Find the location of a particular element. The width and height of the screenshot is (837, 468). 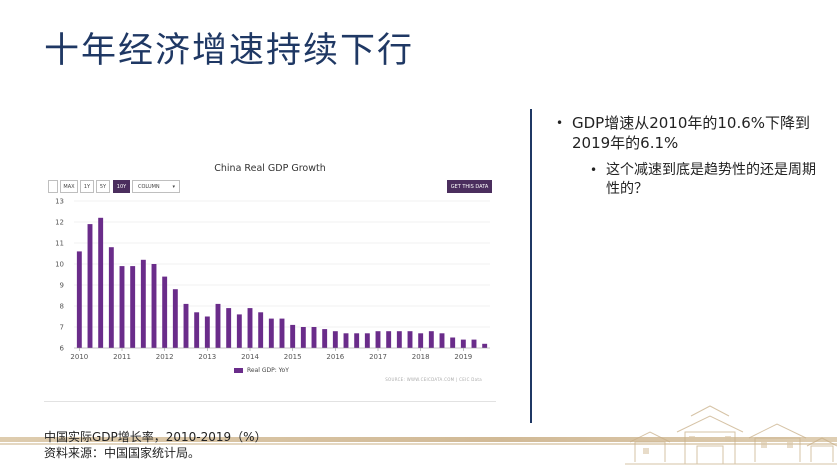

x-tick-label: 2019 is located at coordinates (463, 357).